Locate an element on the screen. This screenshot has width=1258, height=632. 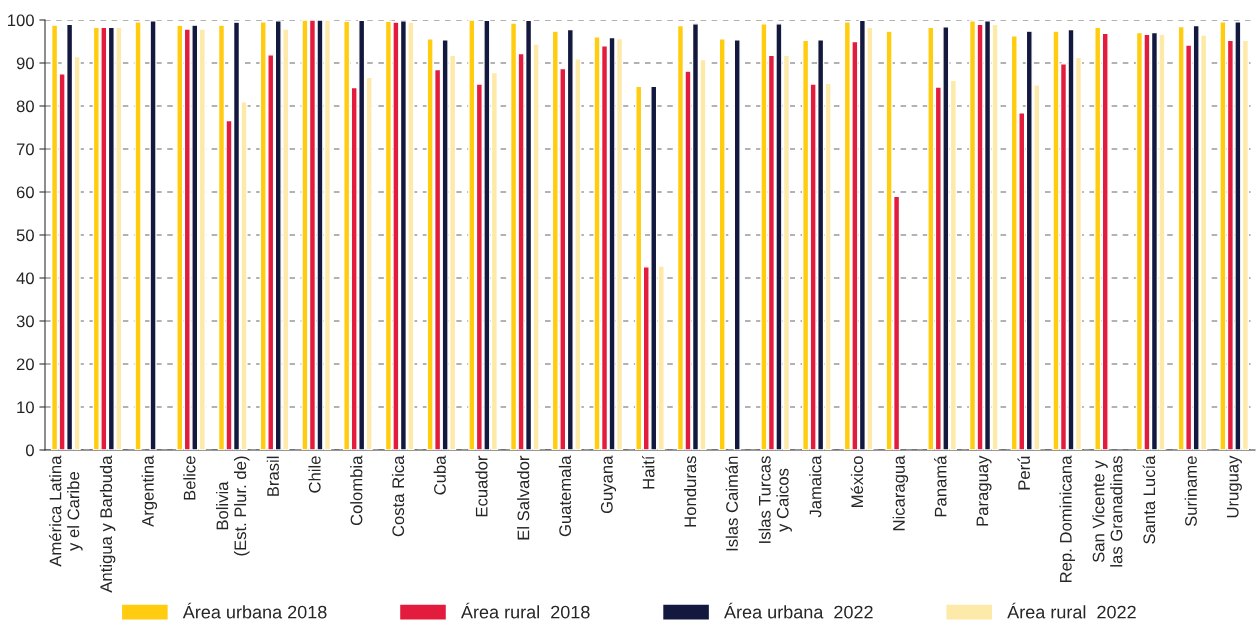
x-tick-label: América Latina y el Caribe is located at coordinates (65, 511).